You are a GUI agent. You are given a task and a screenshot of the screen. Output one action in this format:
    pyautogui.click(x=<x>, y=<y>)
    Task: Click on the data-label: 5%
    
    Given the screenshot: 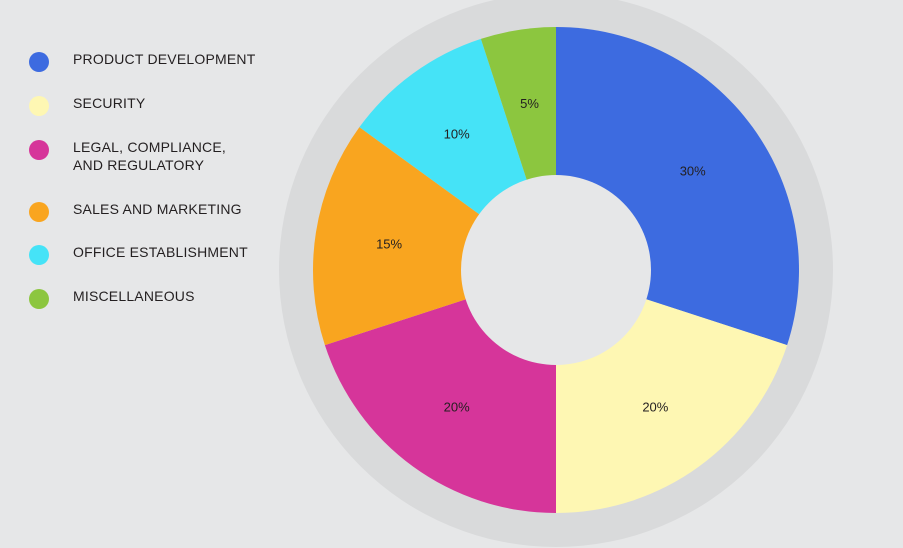 What is the action you would take?
    pyautogui.click(x=529, y=103)
    